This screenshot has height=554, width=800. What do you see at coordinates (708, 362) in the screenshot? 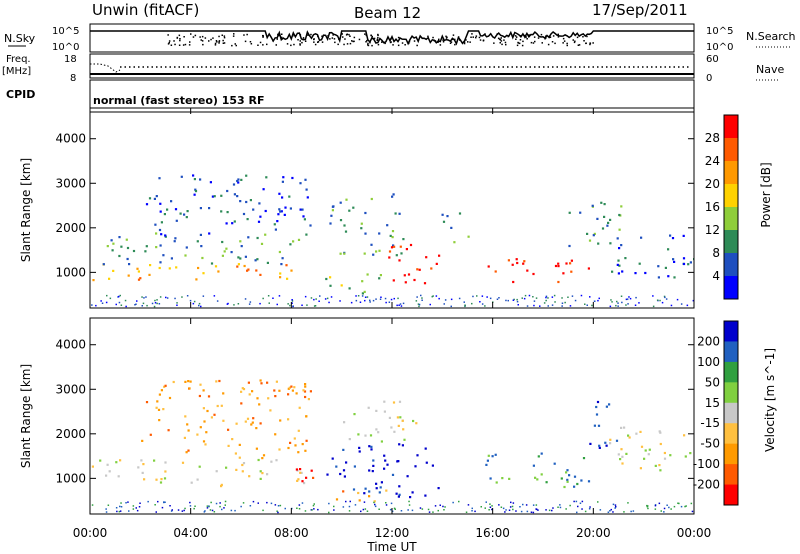
I see `colorbar-tick-label: 100` at bounding box center [708, 362].